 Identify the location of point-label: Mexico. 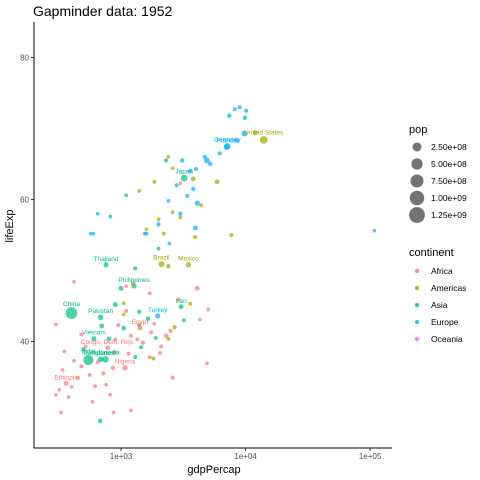
(188, 259).